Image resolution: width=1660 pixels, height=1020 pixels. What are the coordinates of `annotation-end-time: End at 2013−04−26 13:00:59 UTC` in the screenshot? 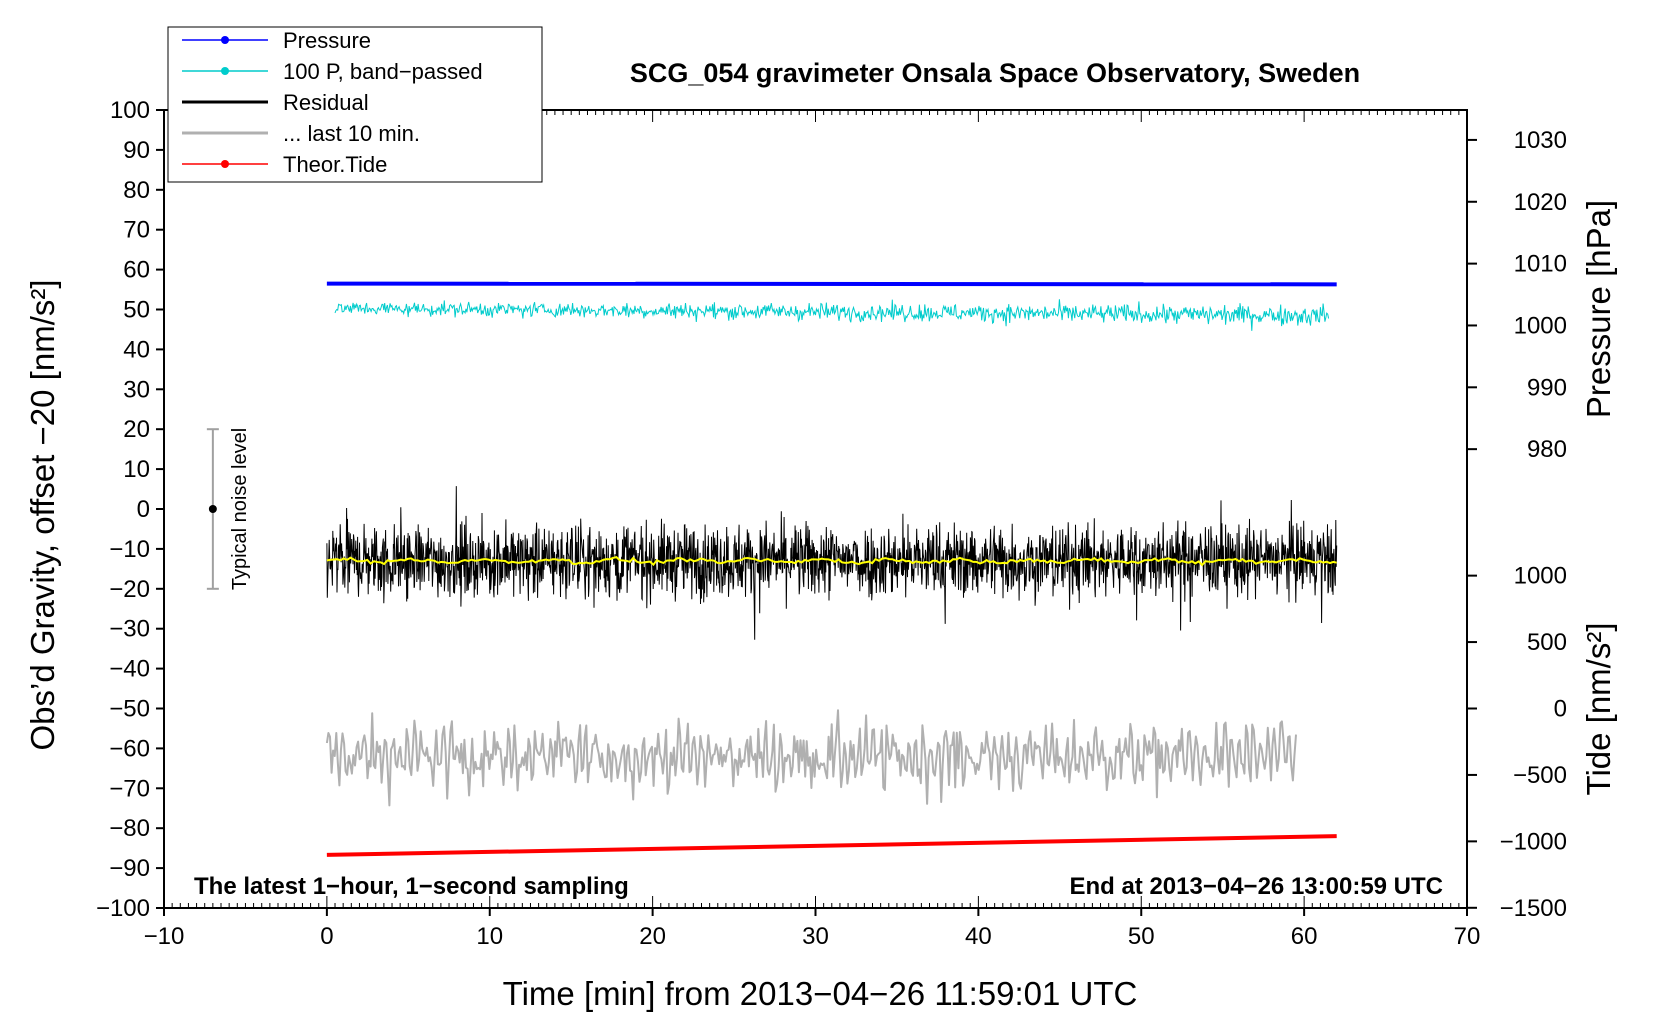 It's located at (1256, 886).